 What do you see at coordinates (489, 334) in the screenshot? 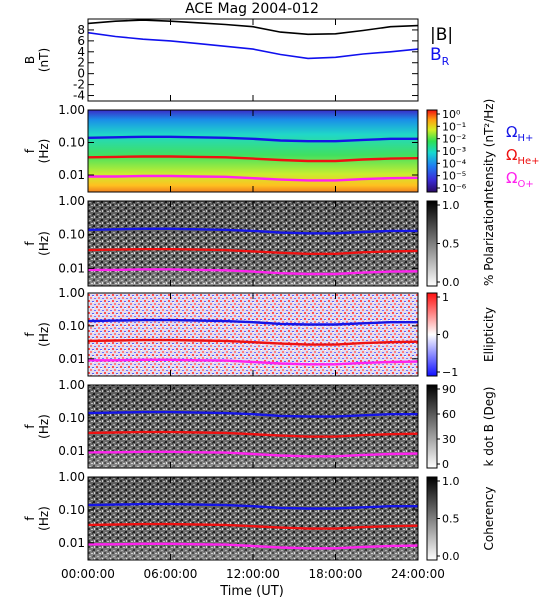
I see `colorbar-label: Ellipticity` at bounding box center [489, 334].